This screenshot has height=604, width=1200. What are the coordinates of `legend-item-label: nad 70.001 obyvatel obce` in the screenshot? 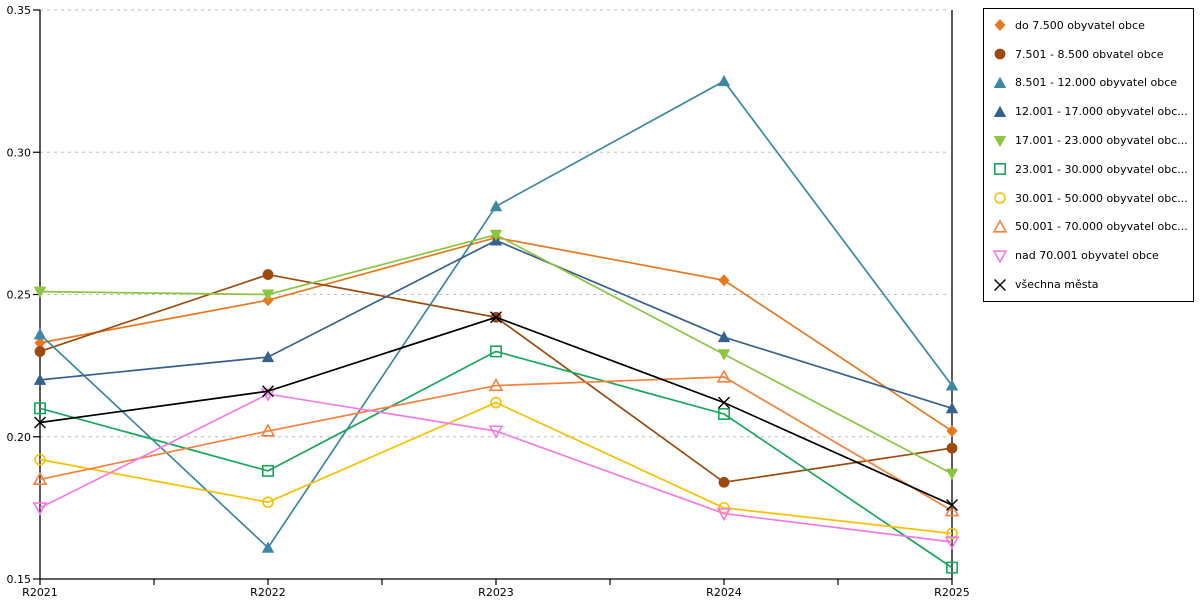 It's located at (1087, 256).